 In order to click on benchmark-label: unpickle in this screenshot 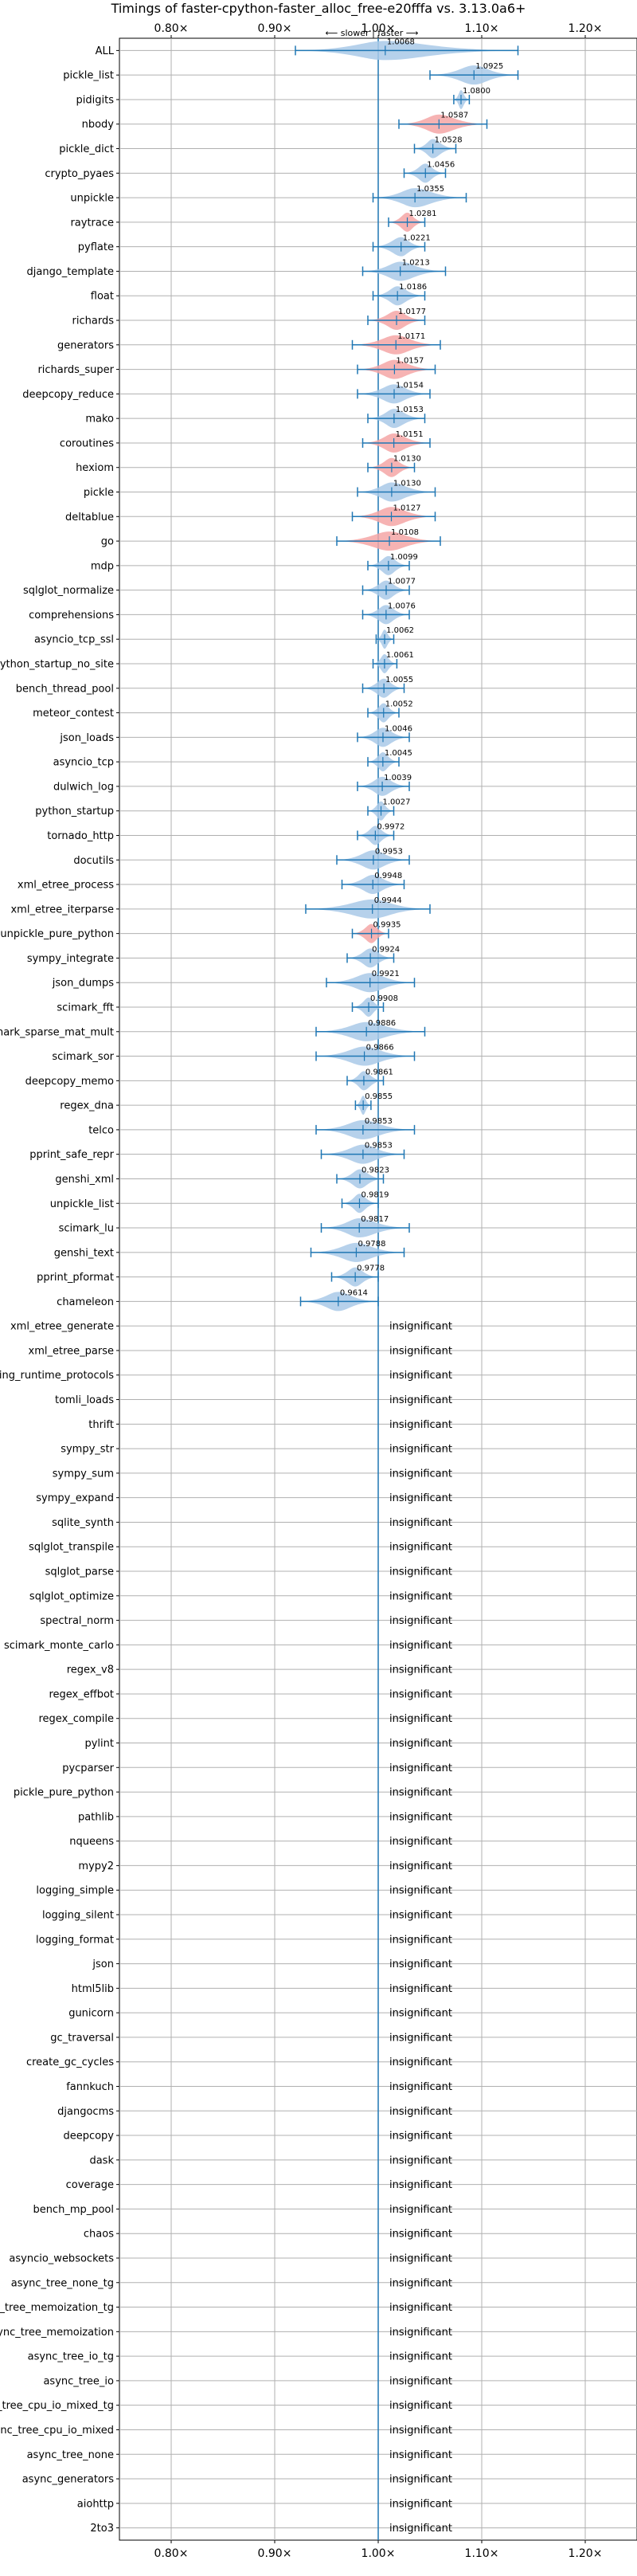, I will do `click(92, 199)`.